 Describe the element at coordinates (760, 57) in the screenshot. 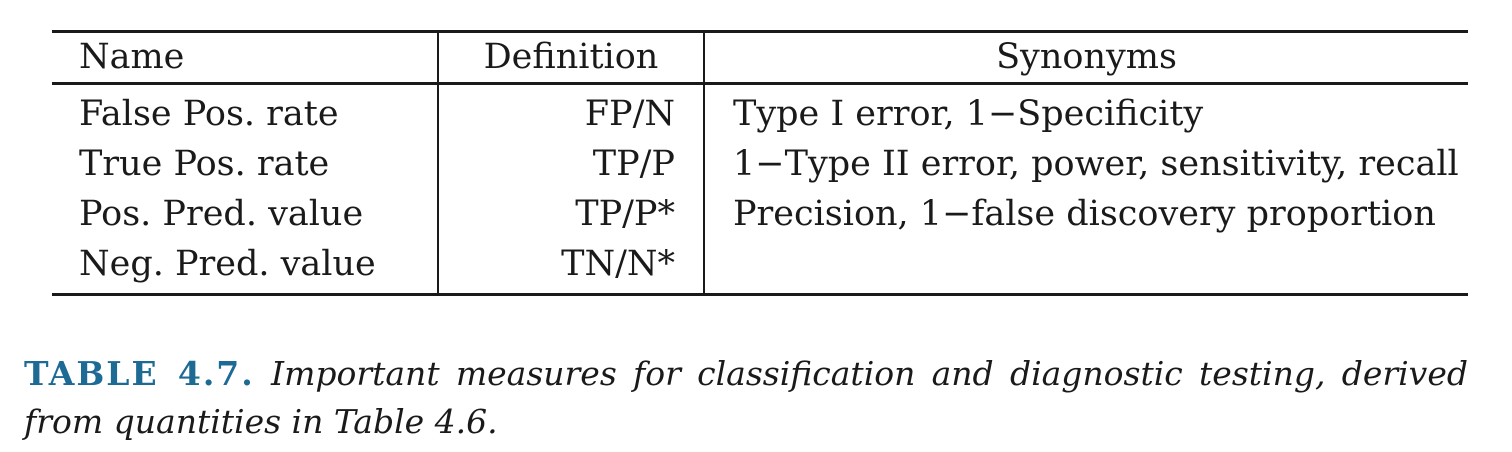

I see `table-header-row: Name Definition Synonyms` at that location.